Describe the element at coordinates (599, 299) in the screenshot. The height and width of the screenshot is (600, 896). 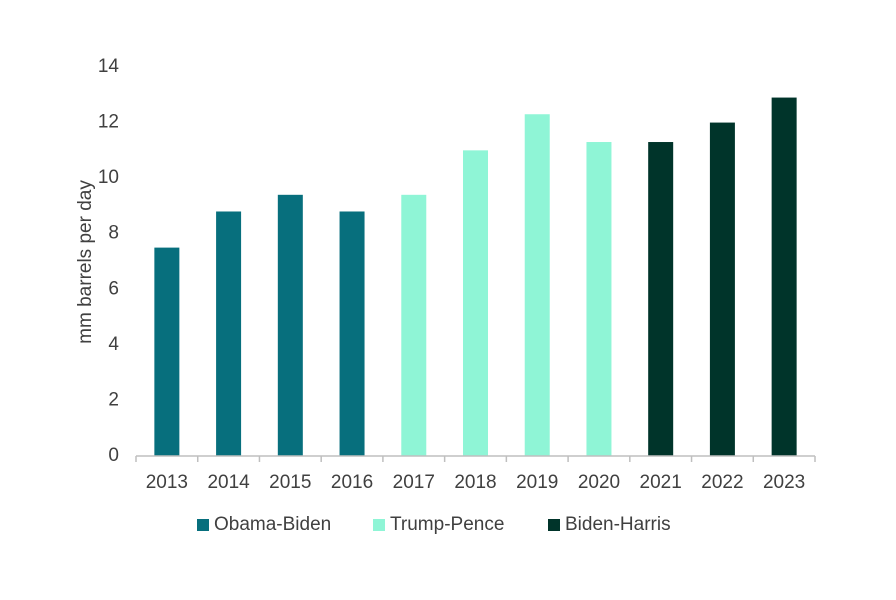
I see `bar-2020` at that location.